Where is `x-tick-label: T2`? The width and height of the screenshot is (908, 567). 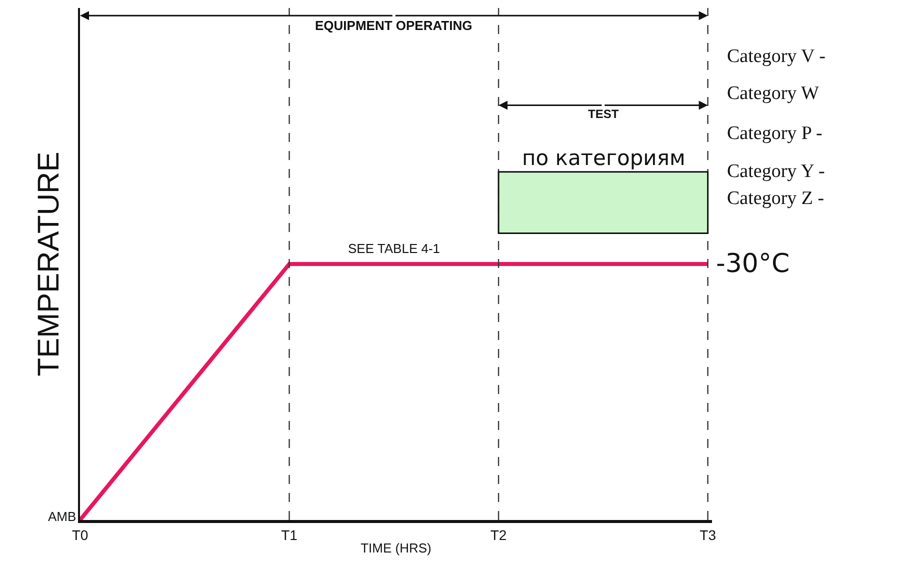
x-tick-label: T2 is located at coordinates (498, 534).